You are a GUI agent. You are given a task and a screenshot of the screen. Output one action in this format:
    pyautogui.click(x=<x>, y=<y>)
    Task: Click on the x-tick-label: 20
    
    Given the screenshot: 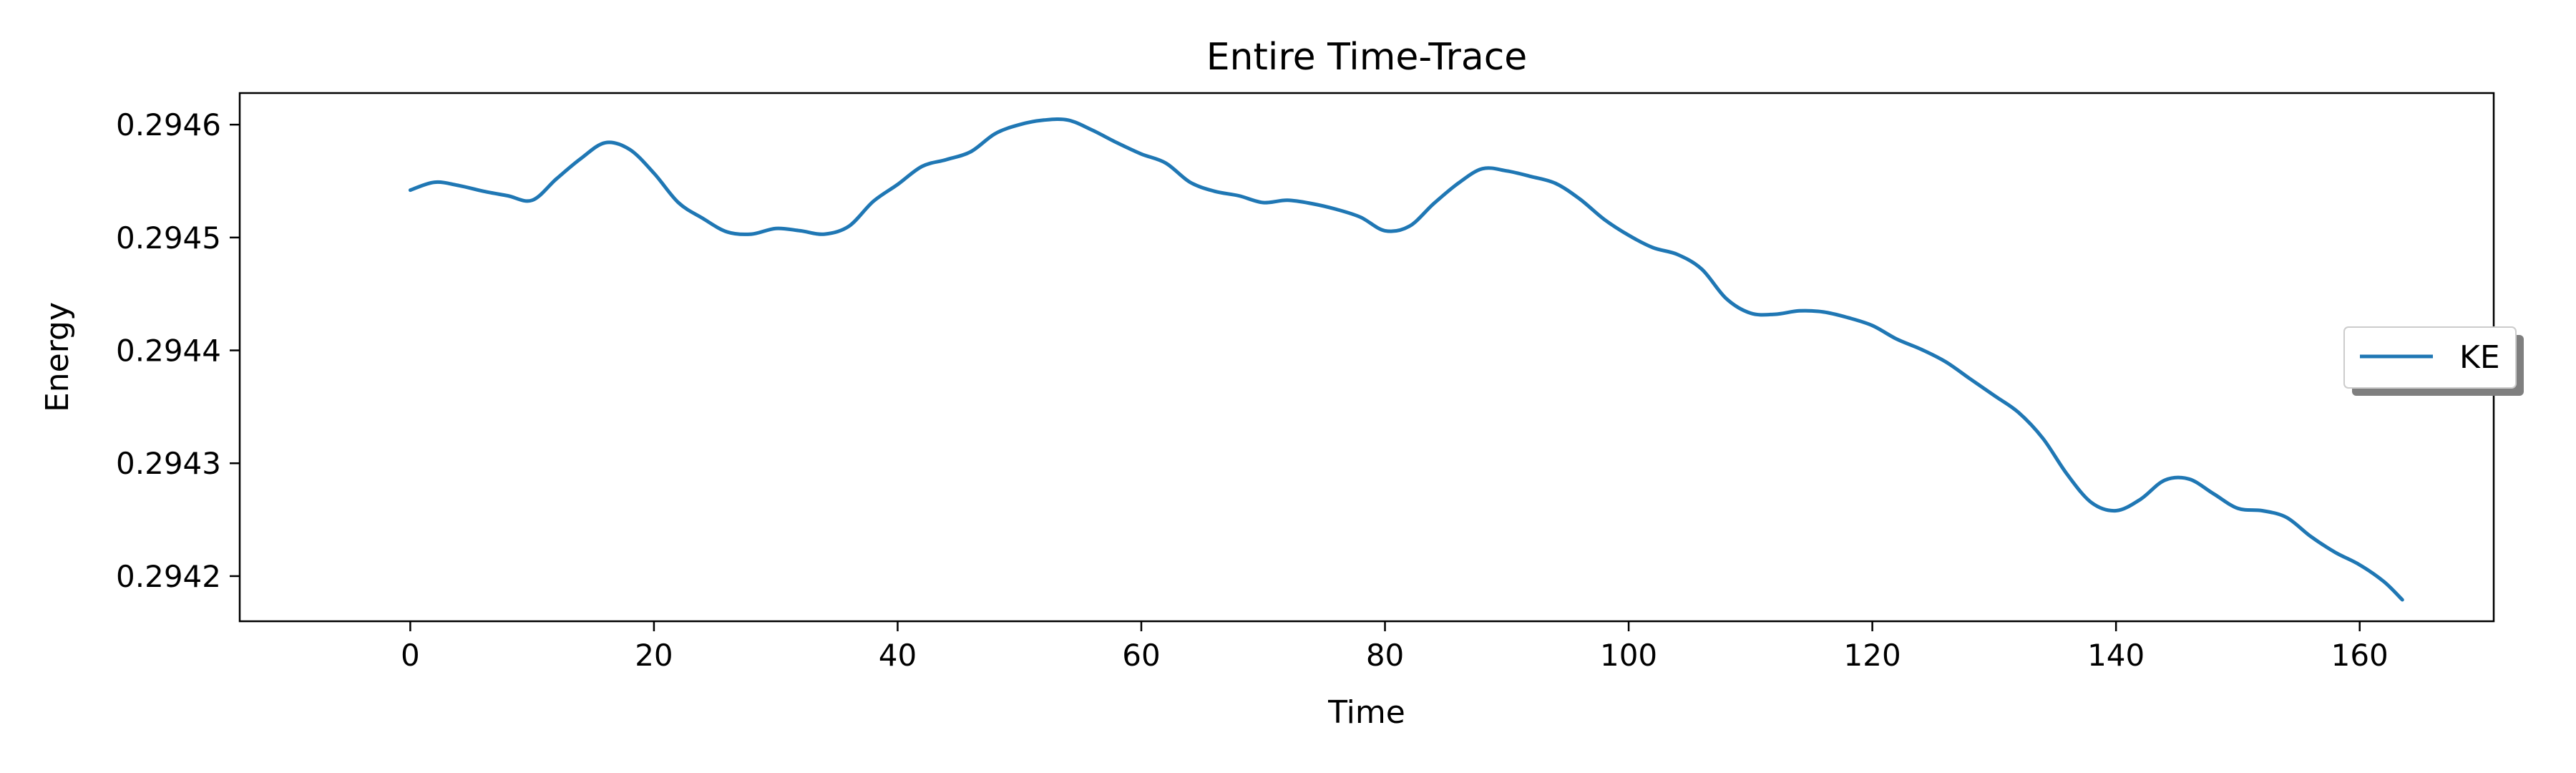 What is the action you would take?
    pyautogui.click(x=654, y=655)
    